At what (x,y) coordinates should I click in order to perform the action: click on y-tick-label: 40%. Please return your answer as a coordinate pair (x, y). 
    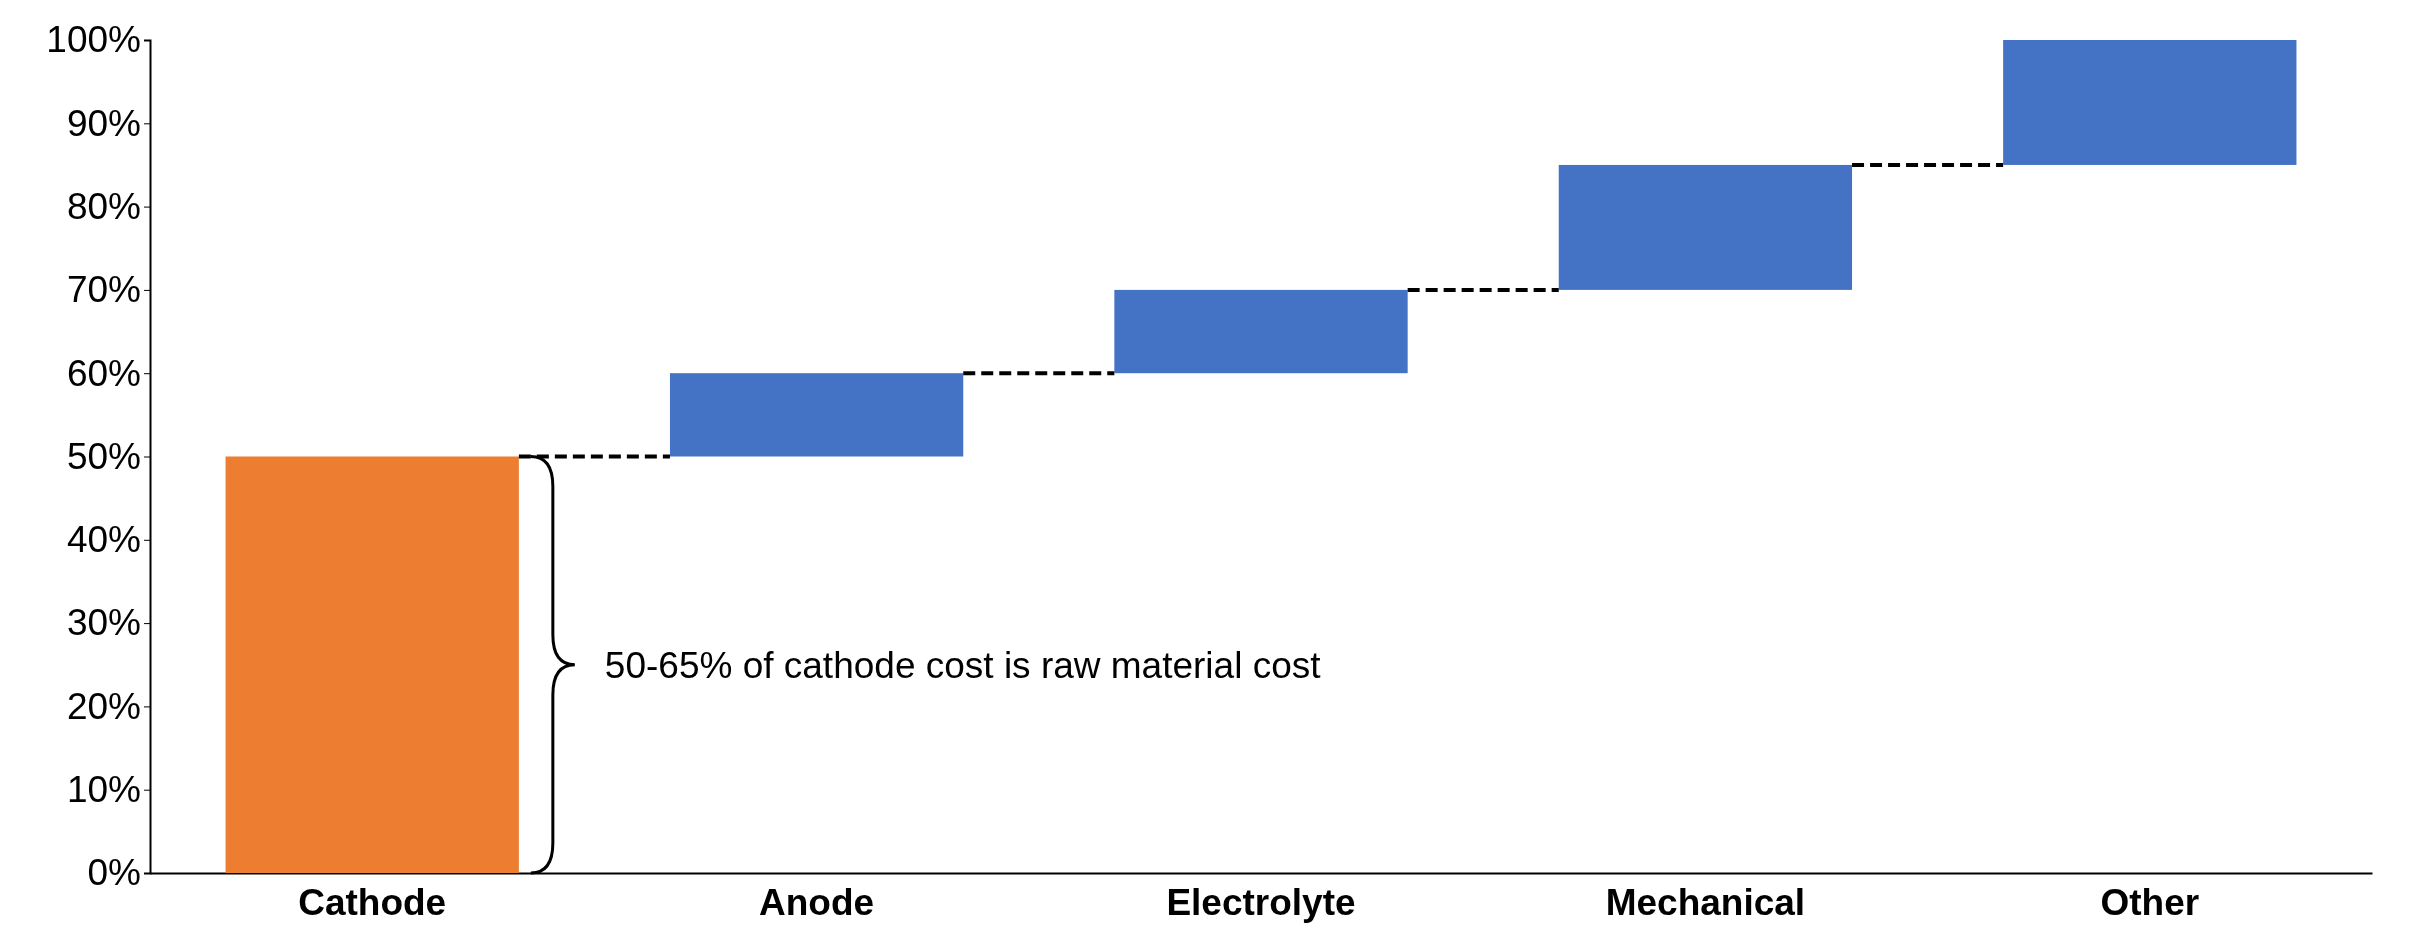
    Looking at the image, I should click on (103, 540).